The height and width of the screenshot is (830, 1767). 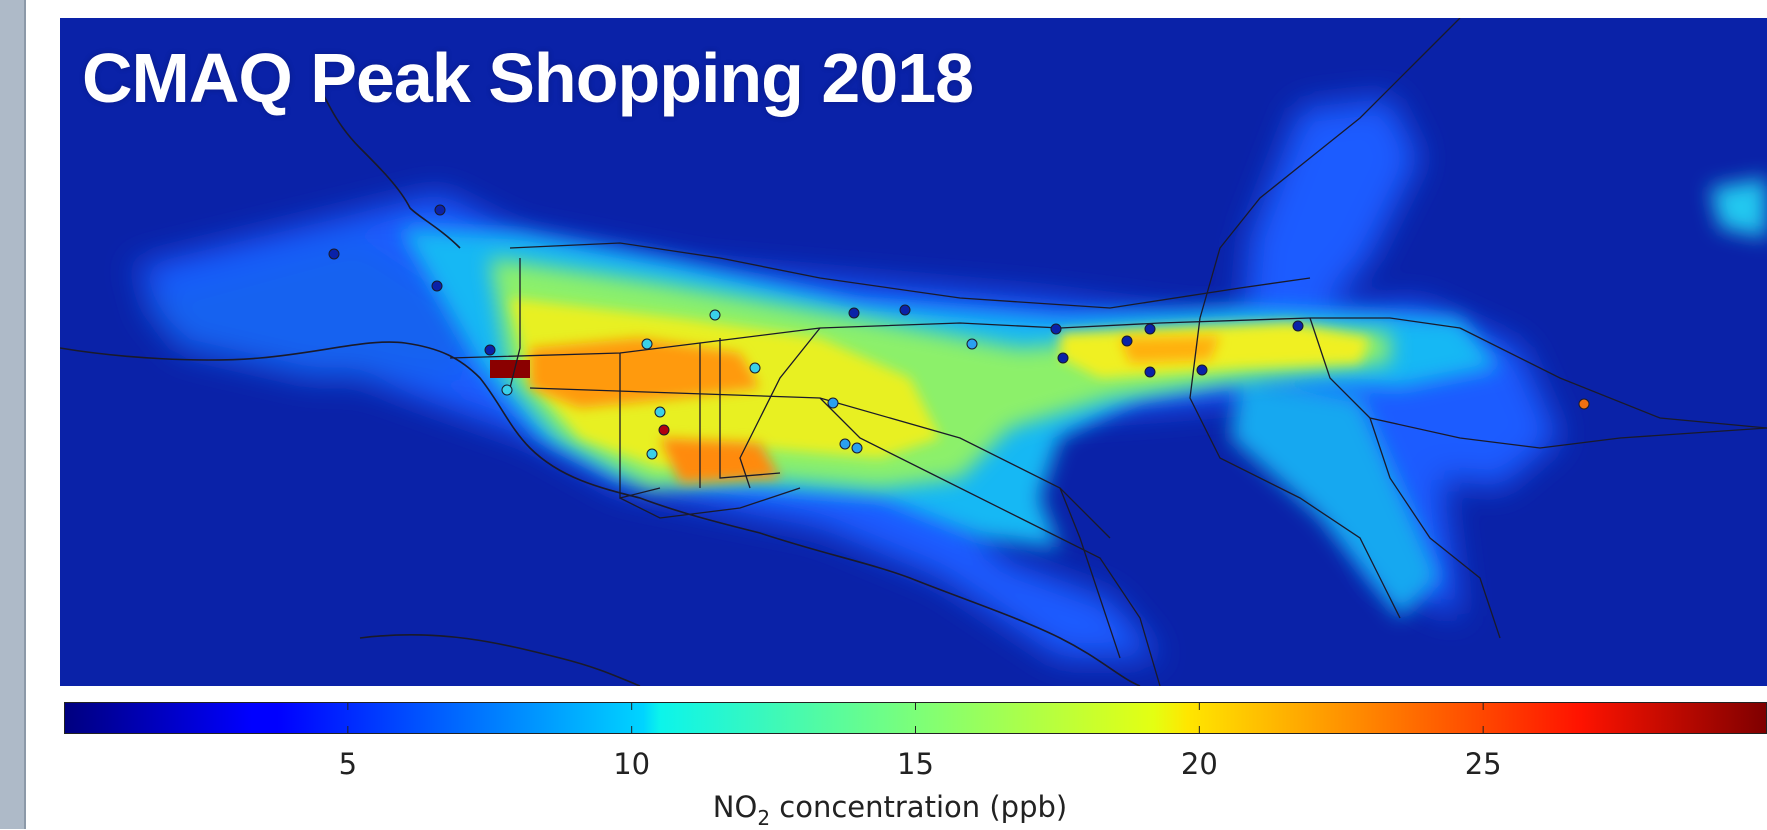 What do you see at coordinates (528, 78) in the screenshot?
I see `map-title: CMAQ Peak Shopping 2018` at bounding box center [528, 78].